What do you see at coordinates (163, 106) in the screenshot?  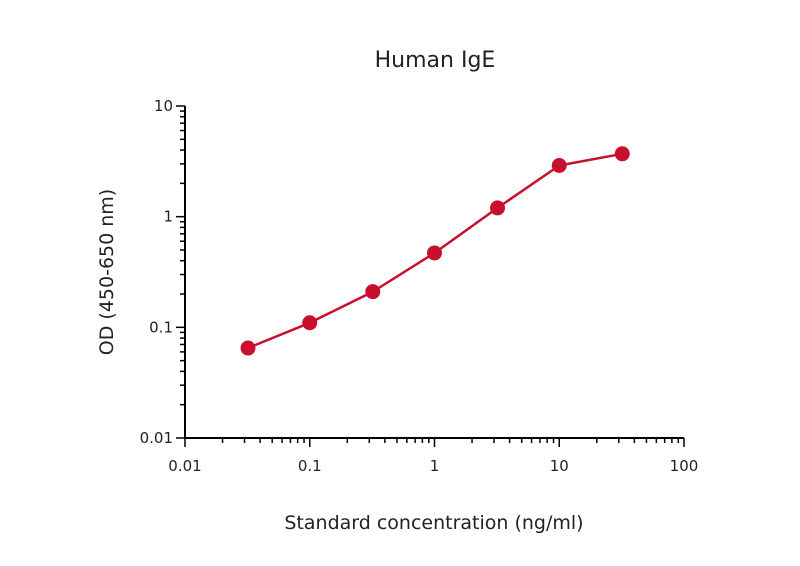 I see `y-tick-label: 10` at bounding box center [163, 106].